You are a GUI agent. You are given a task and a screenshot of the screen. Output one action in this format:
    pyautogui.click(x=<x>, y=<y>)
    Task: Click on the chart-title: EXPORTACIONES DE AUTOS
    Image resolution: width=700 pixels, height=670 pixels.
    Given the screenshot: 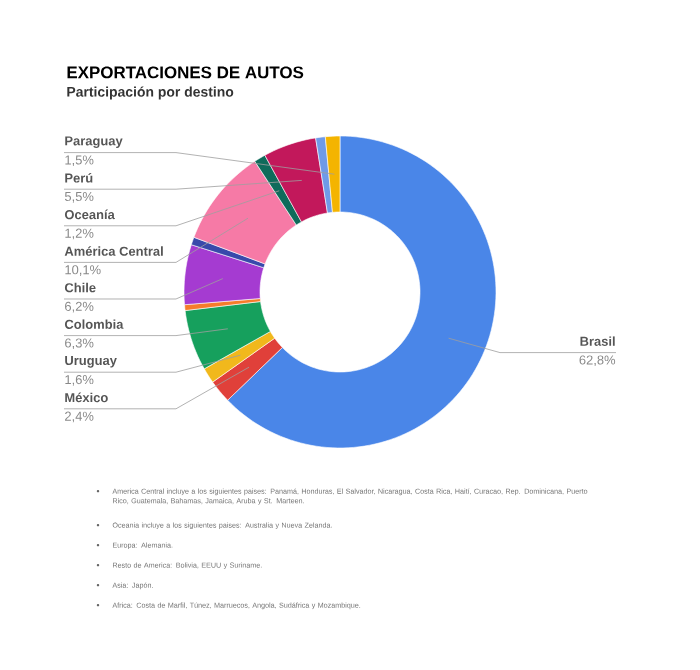 What is the action you would take?
    pyautogui.click(x=185, y=72)
    